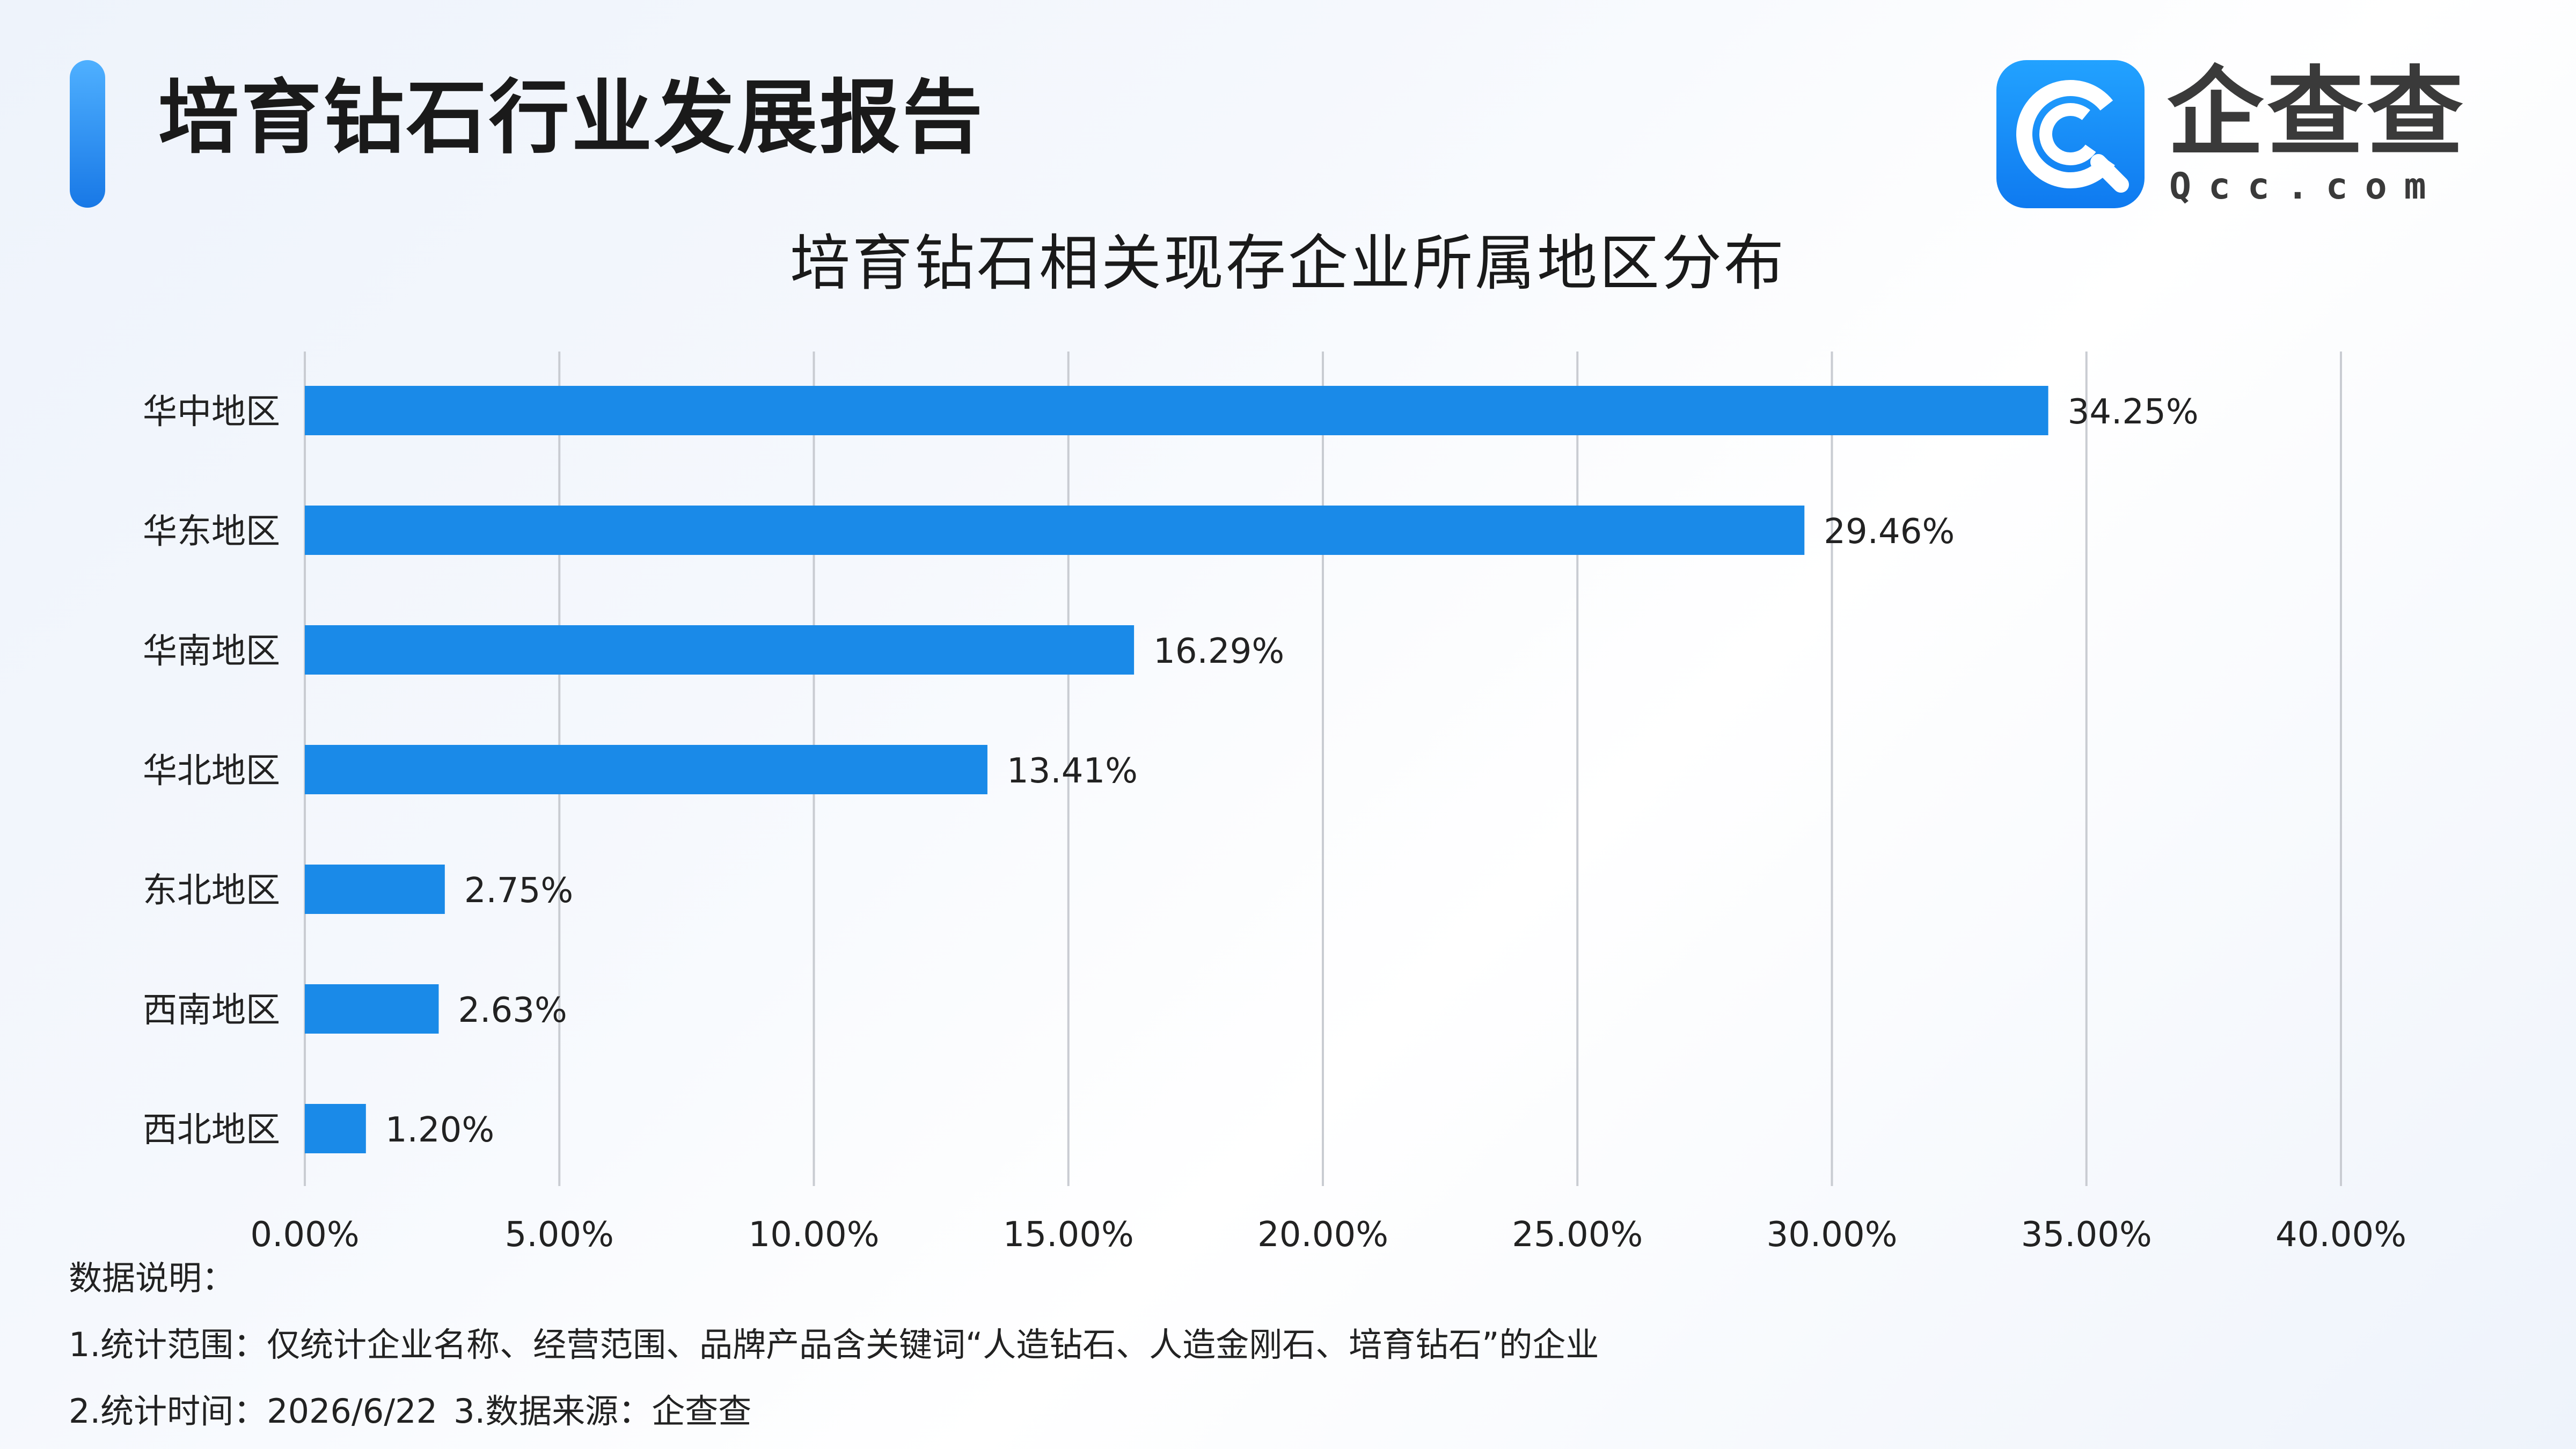 The image size is (2576, 1449). What do you see at coordinates (1218, 651) in the screenshot?
I see `data-label: 16.29%` at bounding box center [1218, 651].